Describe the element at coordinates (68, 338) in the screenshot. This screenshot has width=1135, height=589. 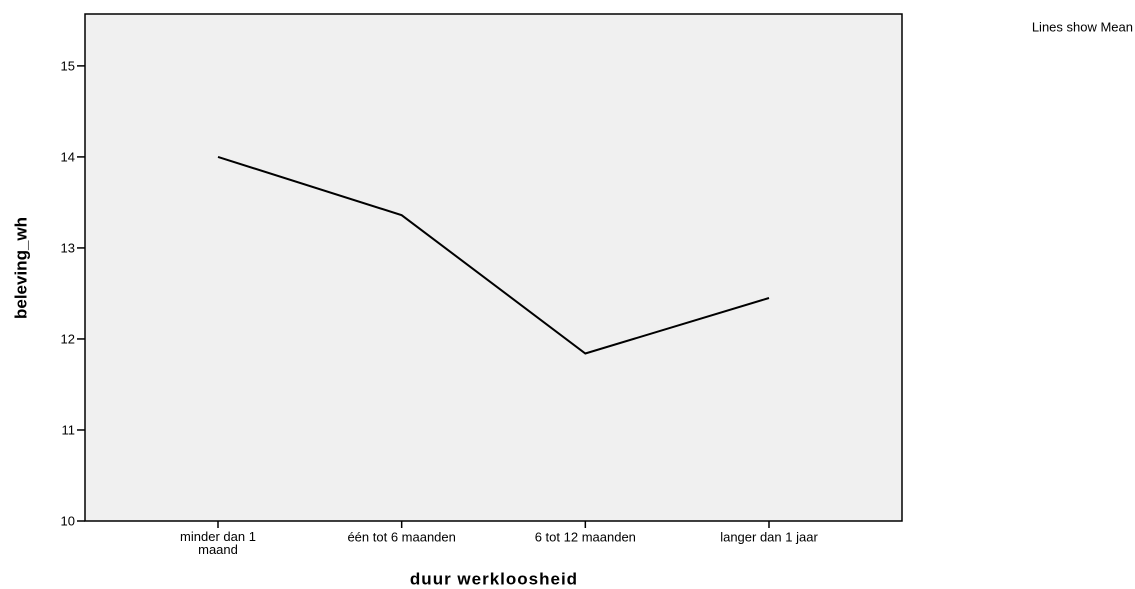
I see `y-tick-label: 12` at that location.